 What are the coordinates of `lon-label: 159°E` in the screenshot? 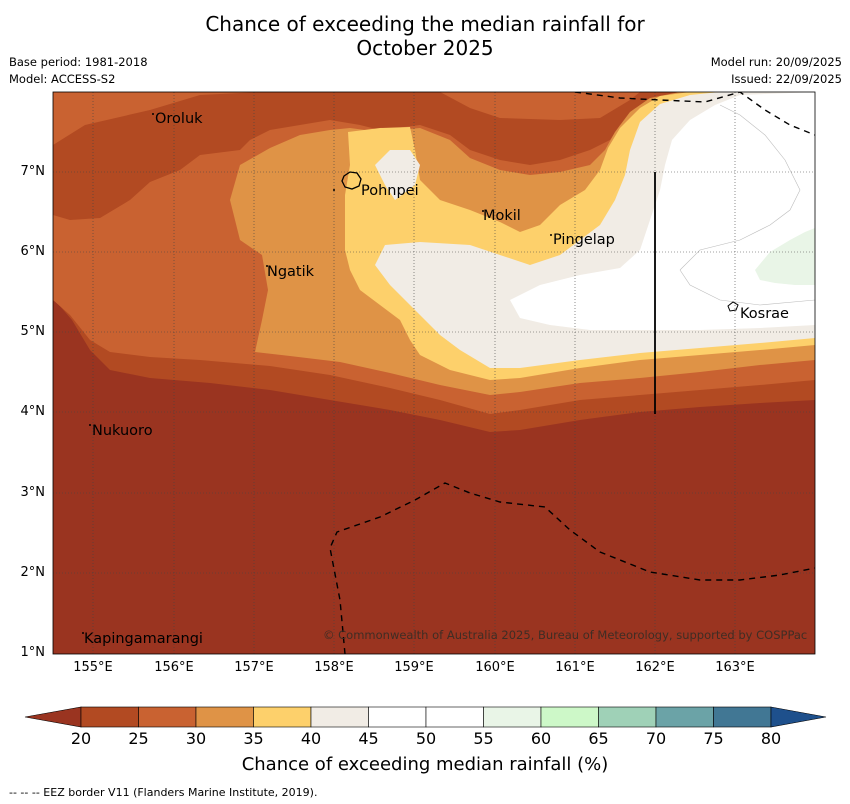 It's located at (414, 667).